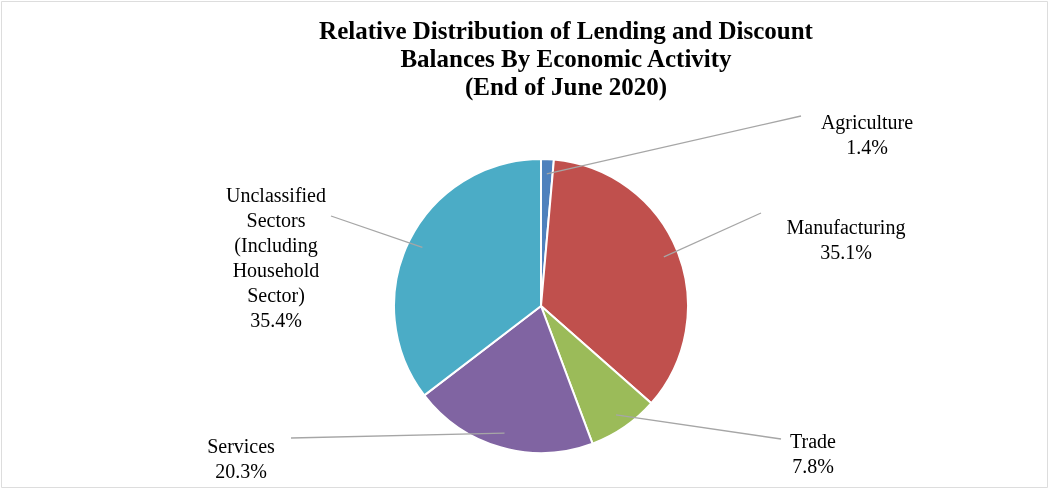 This screenshot has width=1048, height=488. I want to click on data-label: 7.8%, so click(813, 466).